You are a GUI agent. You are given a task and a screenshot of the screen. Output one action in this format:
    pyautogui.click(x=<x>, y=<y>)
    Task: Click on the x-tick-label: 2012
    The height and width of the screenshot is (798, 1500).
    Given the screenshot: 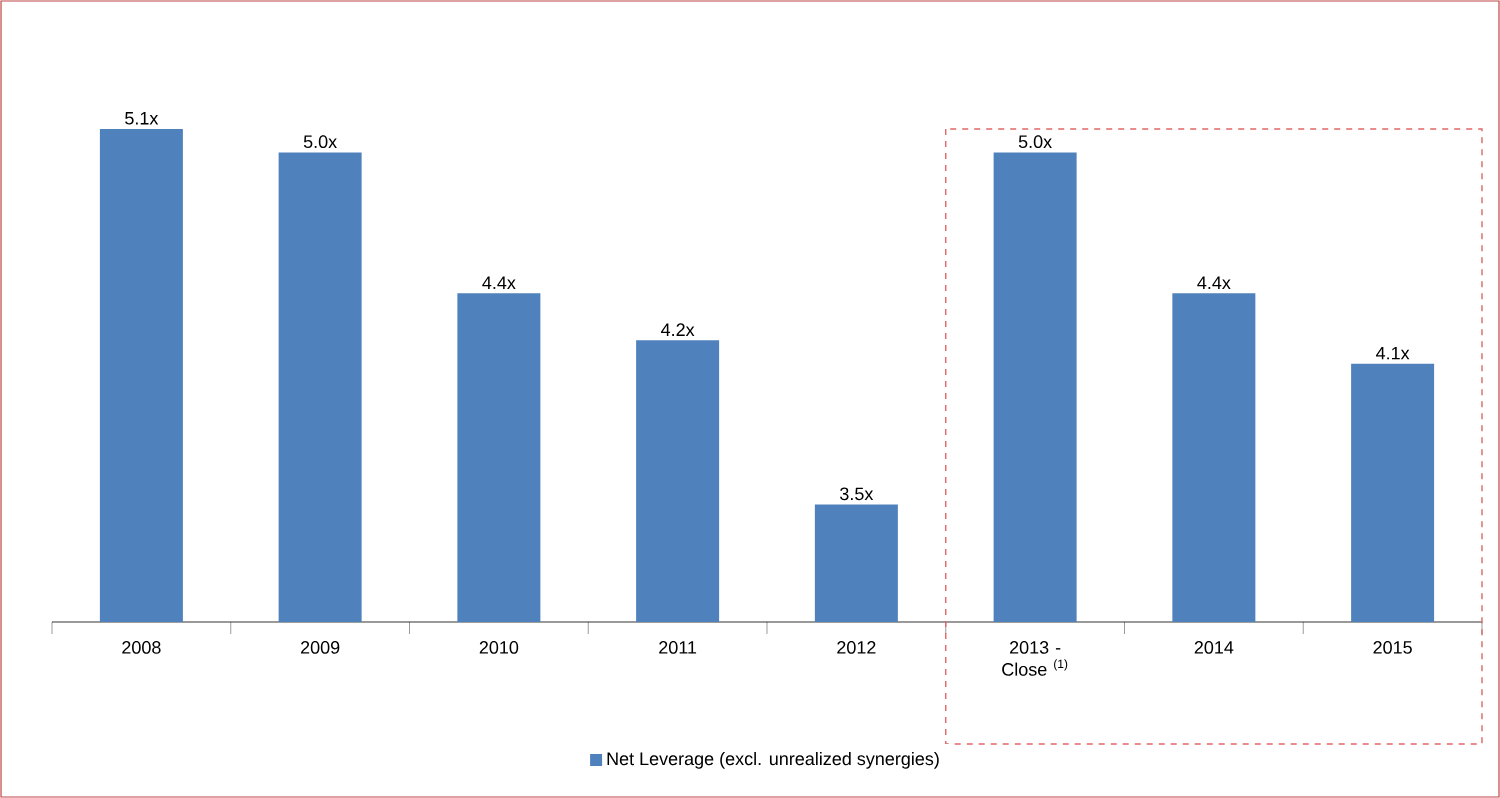 What is the action you would take?
    pyautogui.click(x=856, y=647)
    